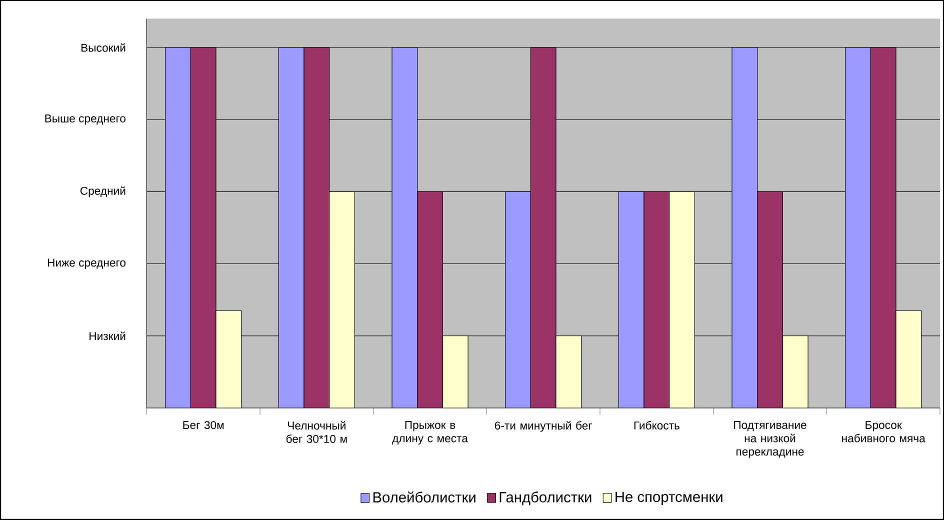  I want to click on legend-label: Гандболистки, so click(546, 499).